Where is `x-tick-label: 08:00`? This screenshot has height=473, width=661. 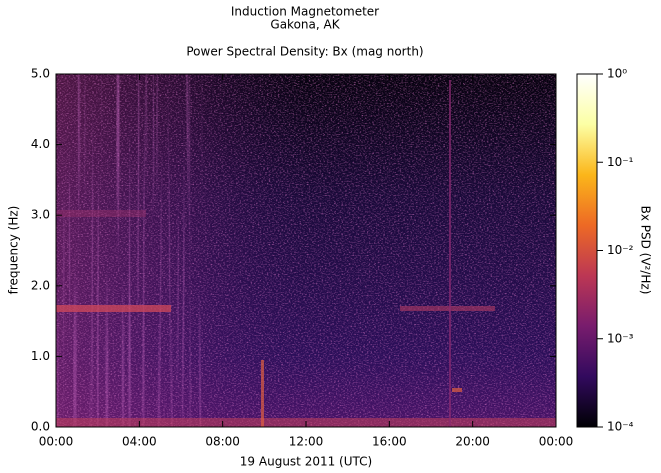 x-tick-label: 08:00 is located at coordinates (222, 442).